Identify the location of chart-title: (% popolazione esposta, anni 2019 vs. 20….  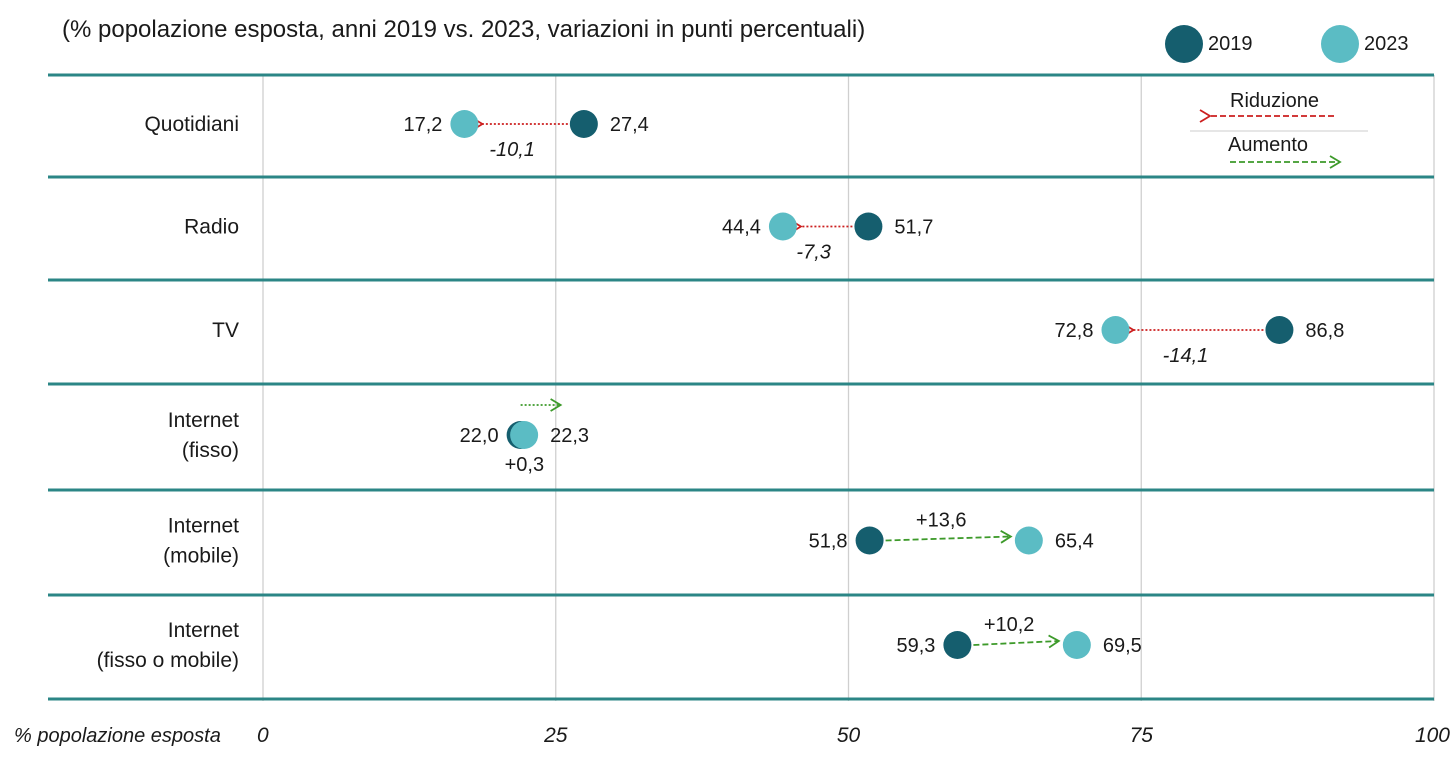
(463, 29).